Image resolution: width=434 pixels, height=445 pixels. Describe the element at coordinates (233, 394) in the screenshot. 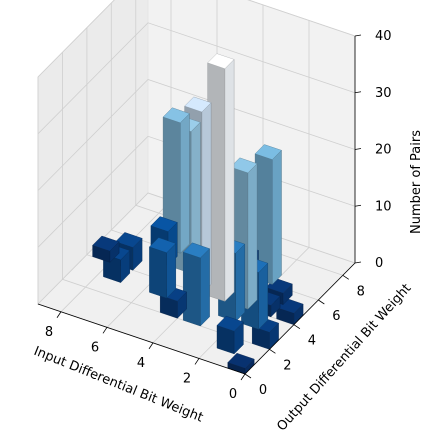

I see `x-tick-label: 0` at that location.